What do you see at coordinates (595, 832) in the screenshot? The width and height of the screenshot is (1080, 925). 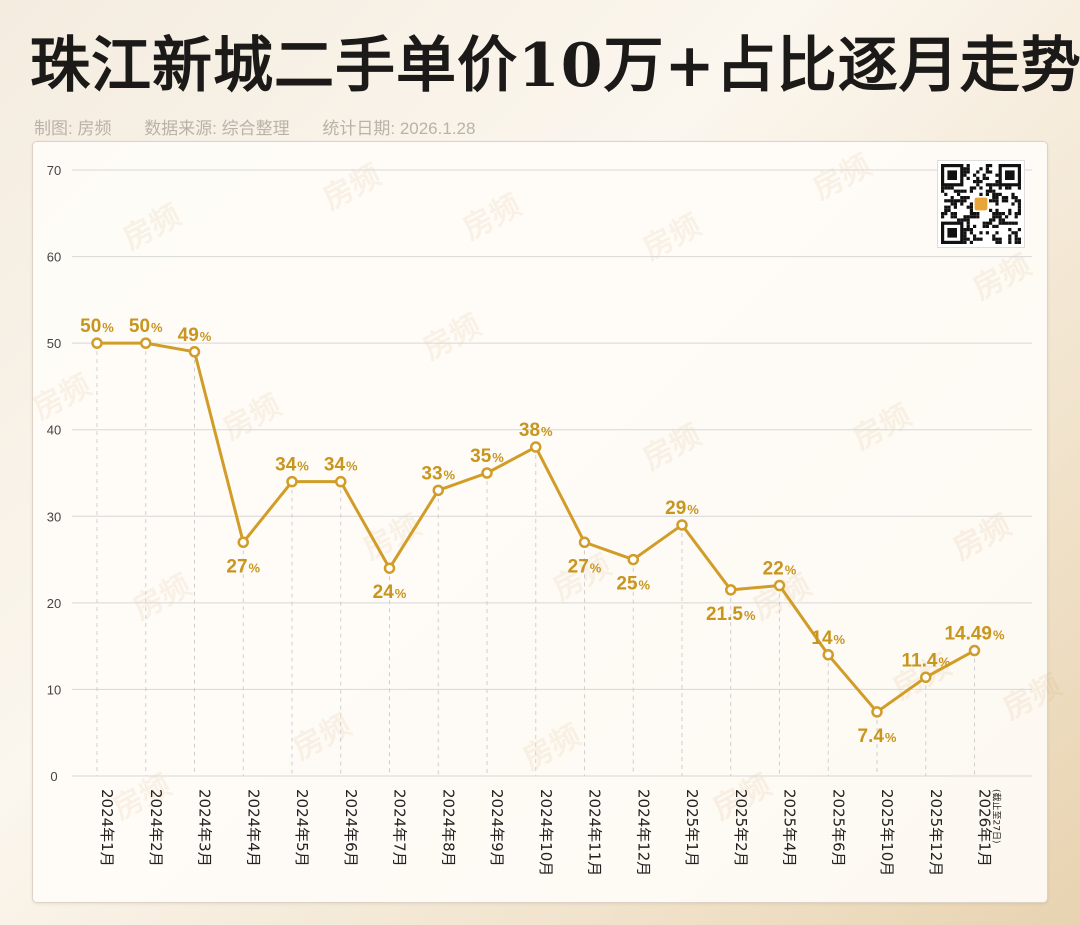 I see `x-tick-label: 2024年11月` at bounding box center [595, 832].